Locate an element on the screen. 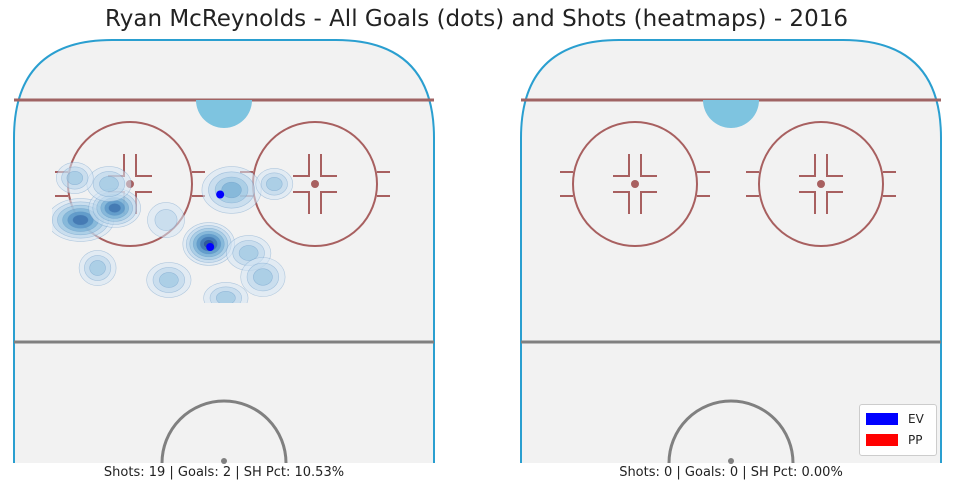  legend-entry-pp: PP is located at coordinates (894, 440).